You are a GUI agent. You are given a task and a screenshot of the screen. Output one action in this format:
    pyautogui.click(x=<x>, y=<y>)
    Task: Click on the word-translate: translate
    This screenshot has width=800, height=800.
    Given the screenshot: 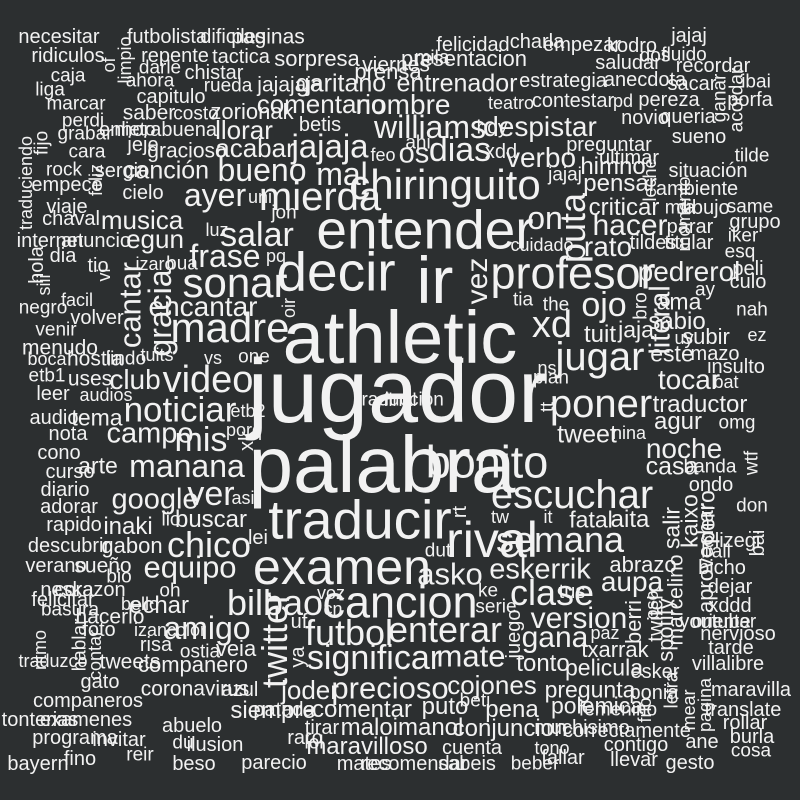 What is the action you would take?
    pyautogui.click(x=743, y=710)
    